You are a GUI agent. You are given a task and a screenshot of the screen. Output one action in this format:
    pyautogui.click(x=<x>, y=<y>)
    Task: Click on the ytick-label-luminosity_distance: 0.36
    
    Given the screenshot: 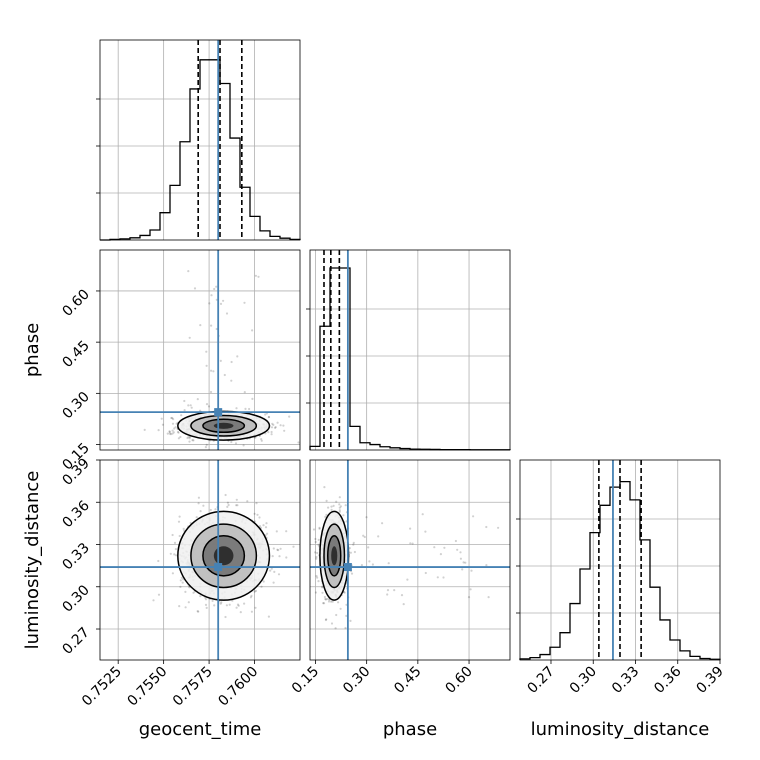 What is the action you would take?
    pyautogui.click(x=75, y=514)
    